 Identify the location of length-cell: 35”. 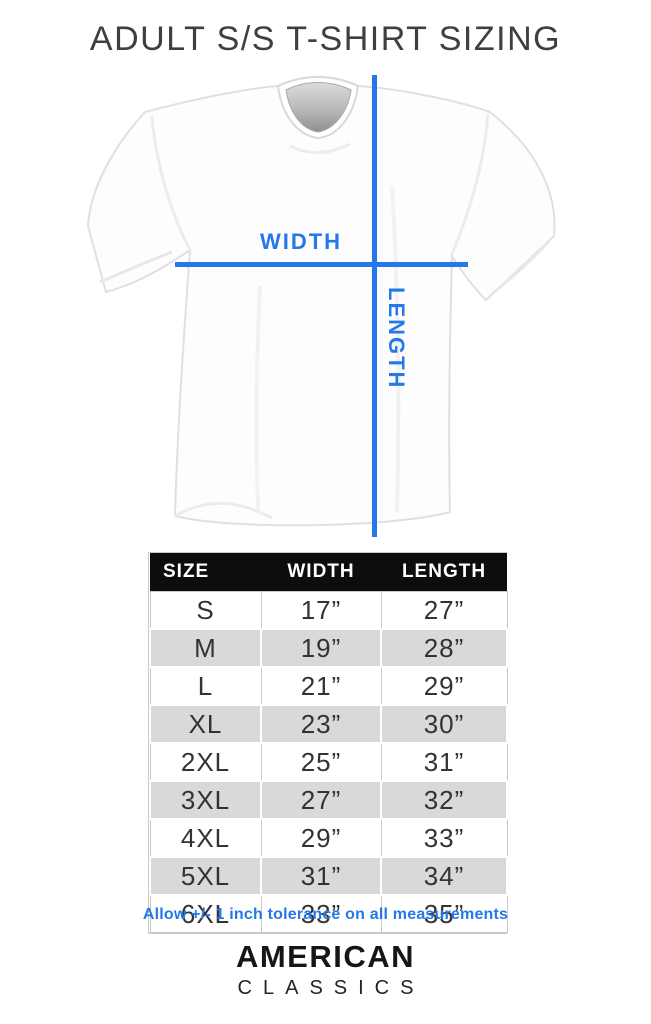
(444, 913).